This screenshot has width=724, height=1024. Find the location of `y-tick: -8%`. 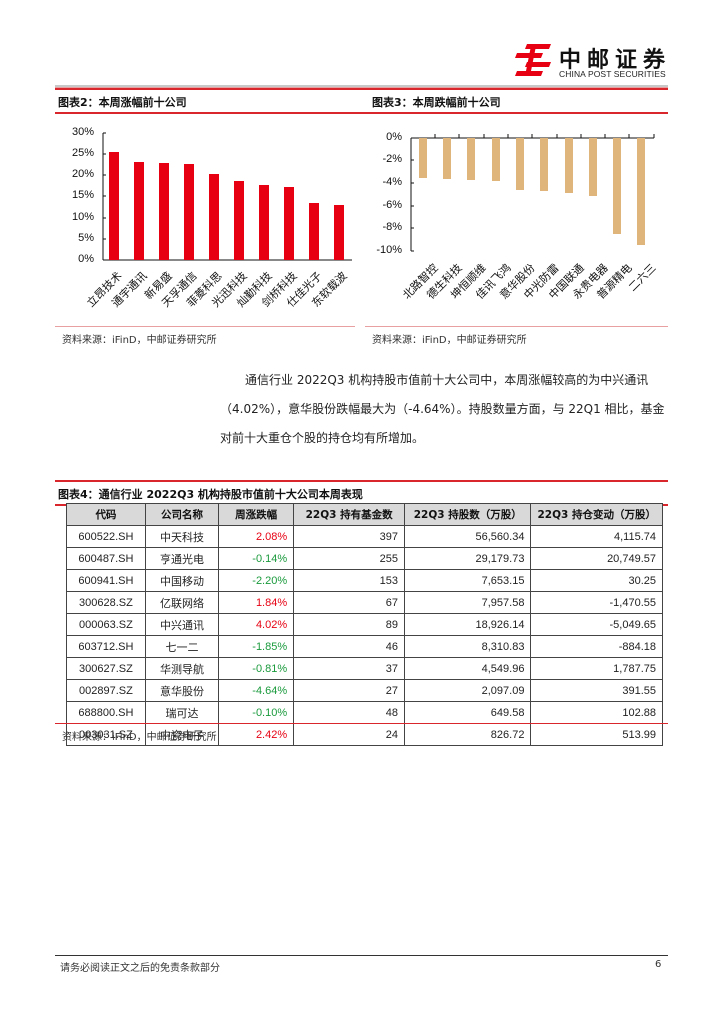

y-tick: -8% is located at coordinates (392, 227).